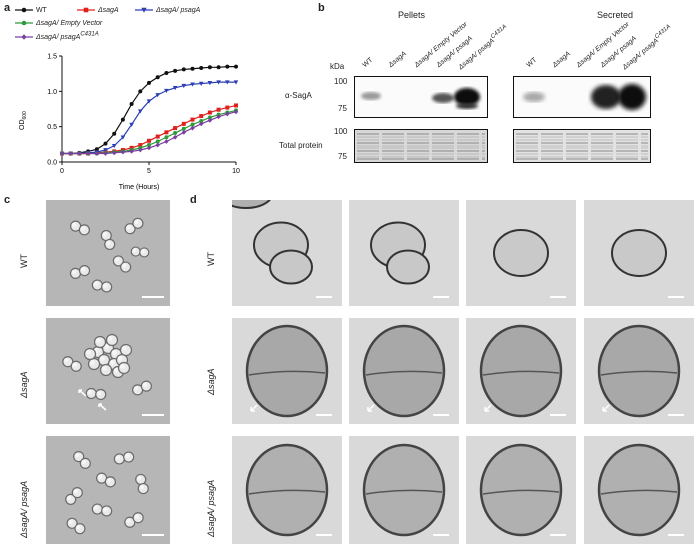 The width and height of the screenshot is (700, 551). What do you see at coordinates (149, 110) in the screenshot?
I see `chart-series` at bounding box center [149, 110].